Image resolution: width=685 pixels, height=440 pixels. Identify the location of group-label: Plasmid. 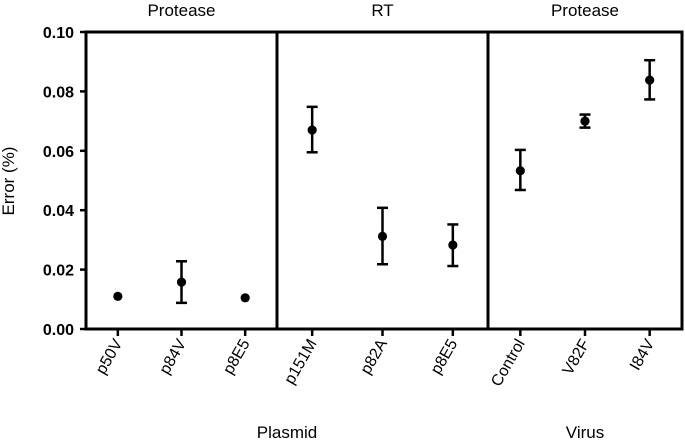
(287, 431).